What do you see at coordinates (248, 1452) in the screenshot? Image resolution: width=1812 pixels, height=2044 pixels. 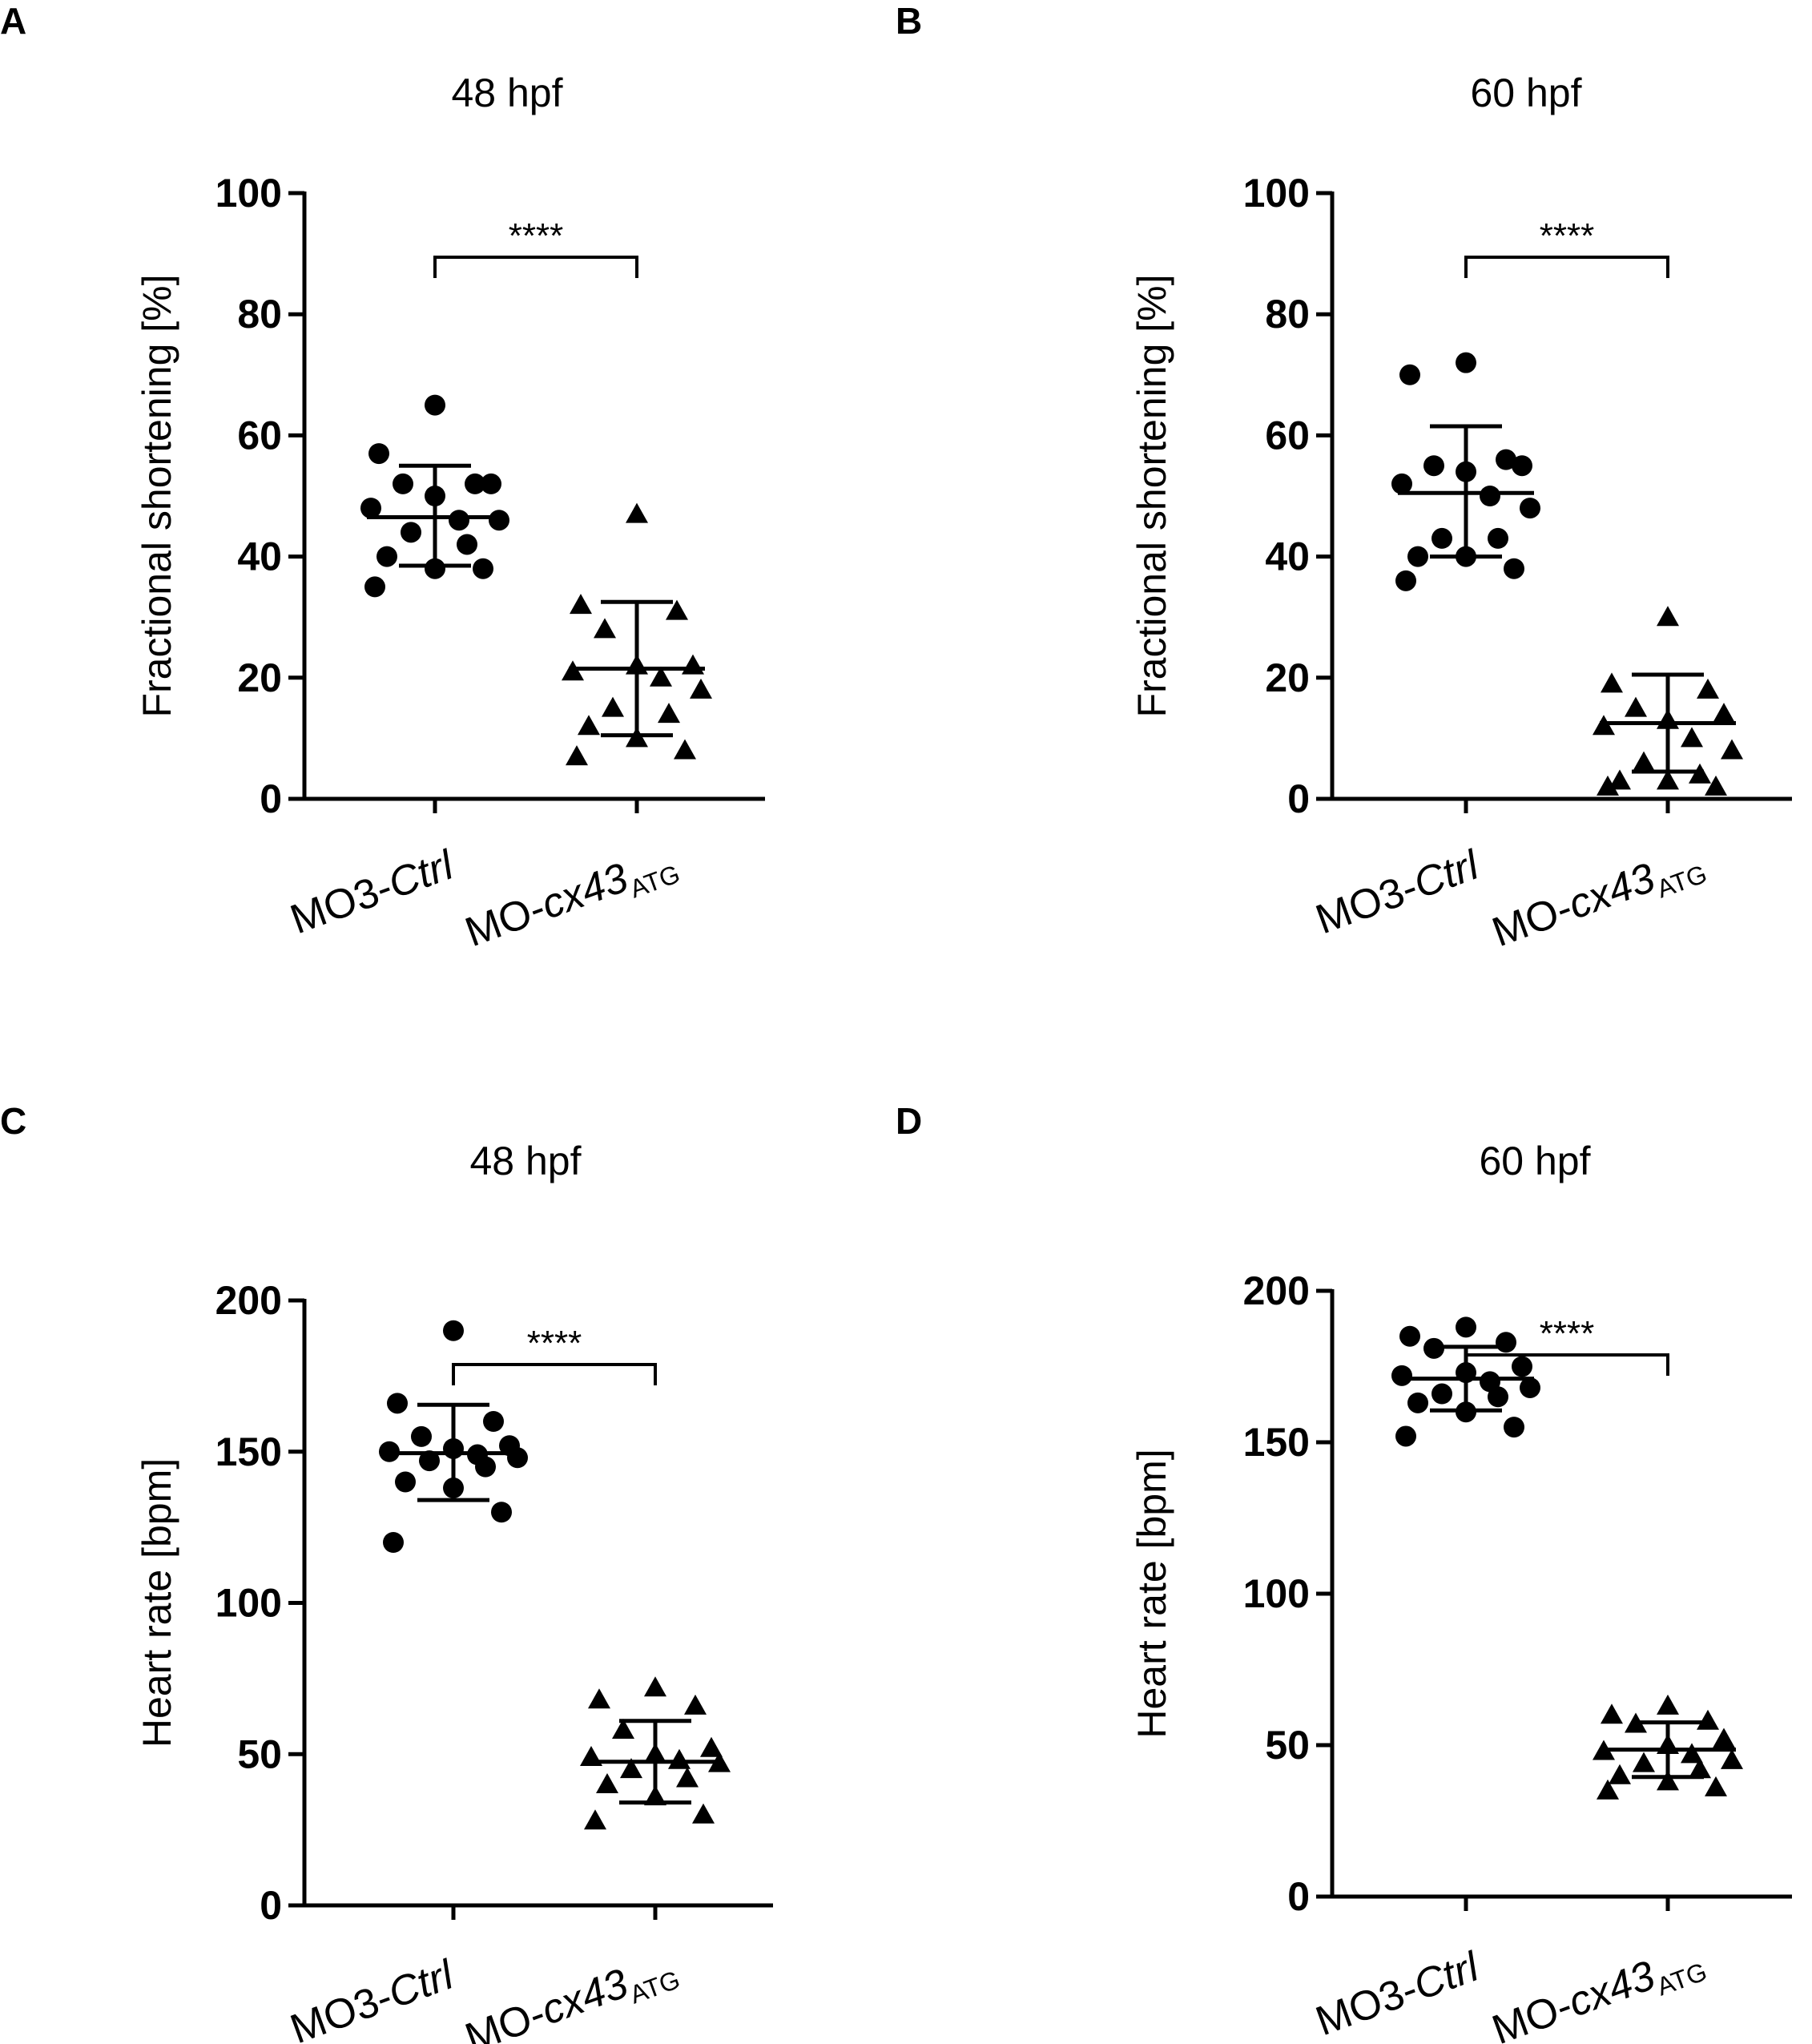 I see `y-tick-label: 150` at bounding box center [248, 1452].